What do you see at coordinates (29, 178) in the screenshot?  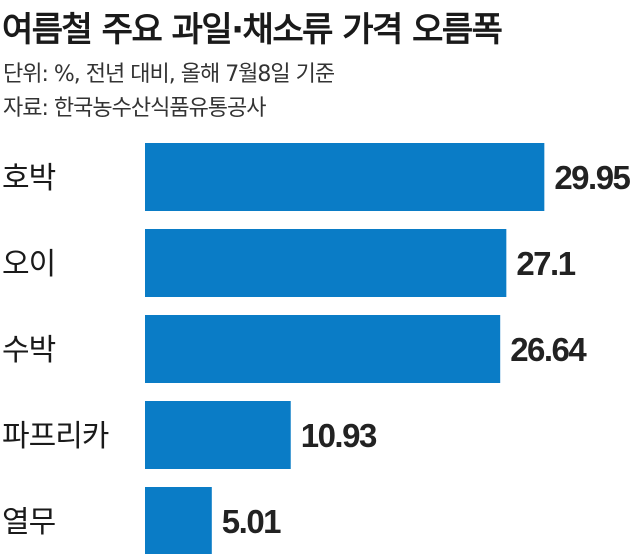 I see `category-label: 호박` at bounding box center [29, 178].